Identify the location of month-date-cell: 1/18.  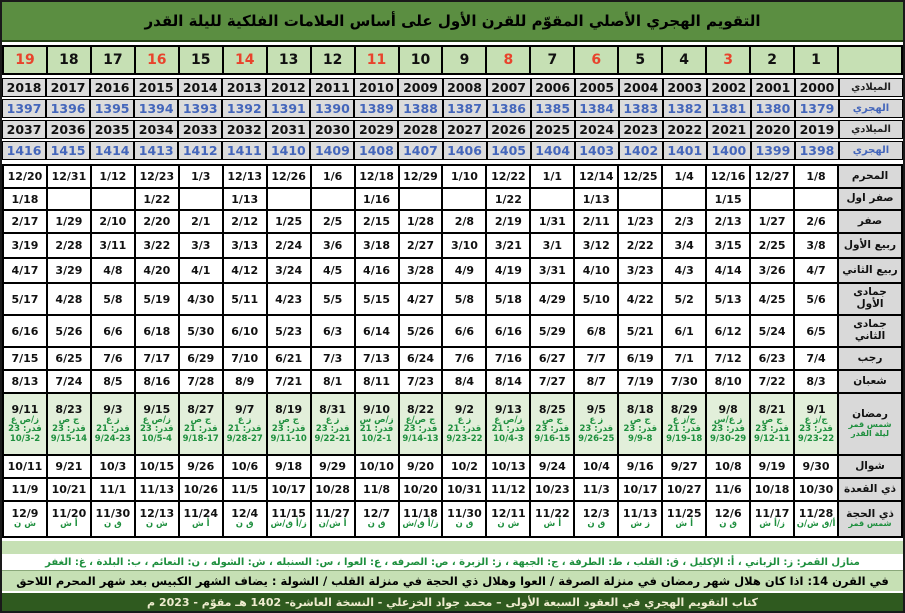
(25, 199).